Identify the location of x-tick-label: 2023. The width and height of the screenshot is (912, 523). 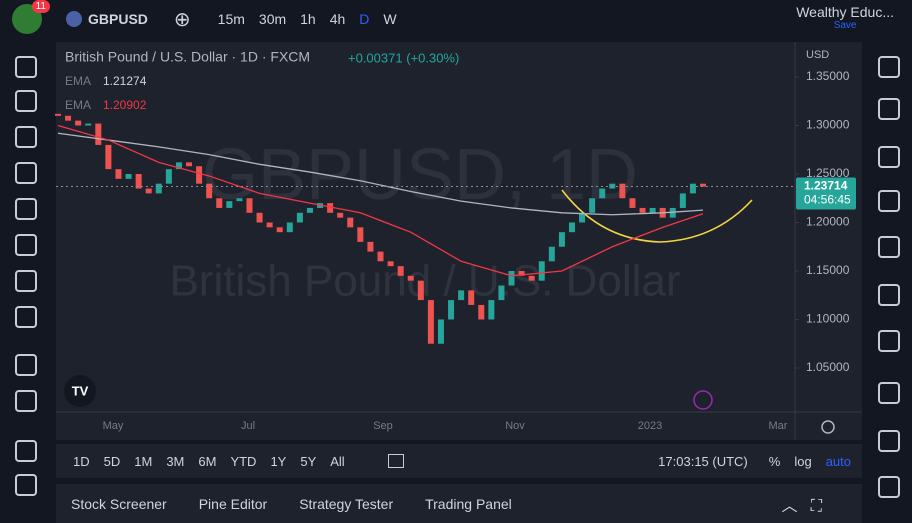
(650, 426).